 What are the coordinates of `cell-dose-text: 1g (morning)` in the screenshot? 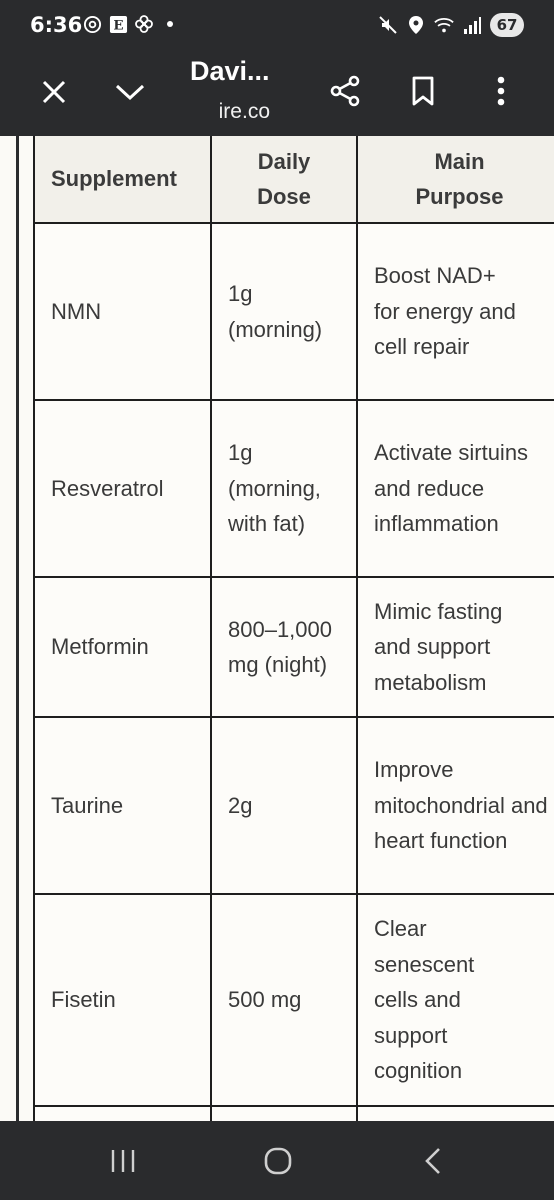 It's located at (275, 311).